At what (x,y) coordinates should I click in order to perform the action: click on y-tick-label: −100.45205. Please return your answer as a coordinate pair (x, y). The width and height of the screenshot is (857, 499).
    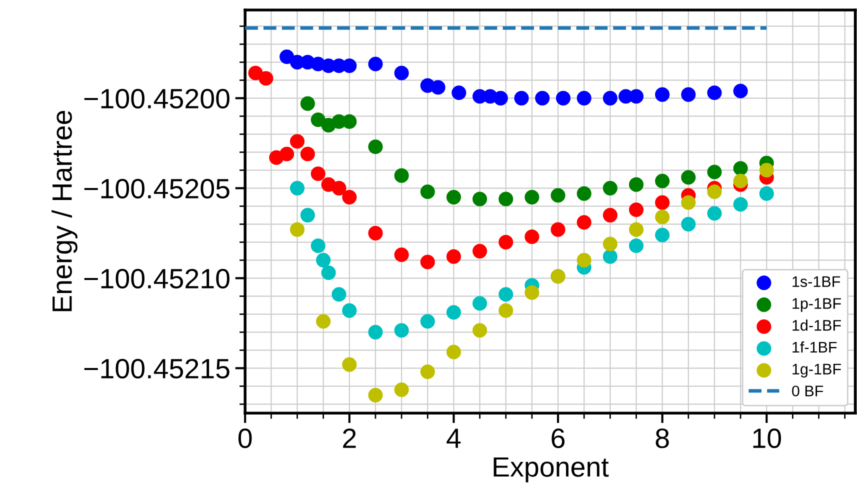
    Looking at the image, I should click on (157, 188).